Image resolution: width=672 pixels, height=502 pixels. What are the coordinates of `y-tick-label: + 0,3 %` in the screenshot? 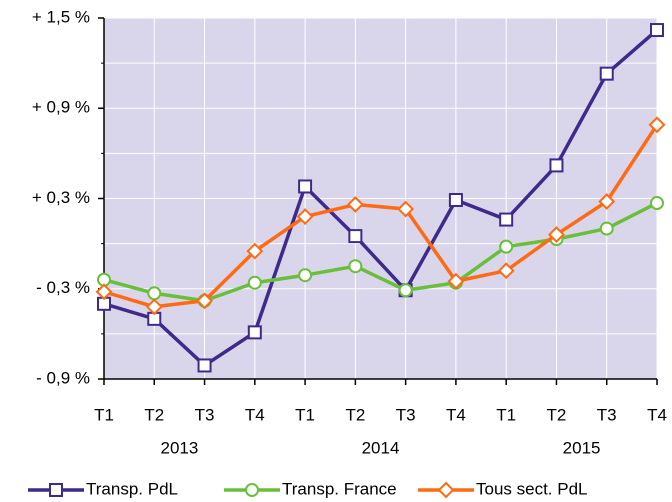 It's located at (61, 197).